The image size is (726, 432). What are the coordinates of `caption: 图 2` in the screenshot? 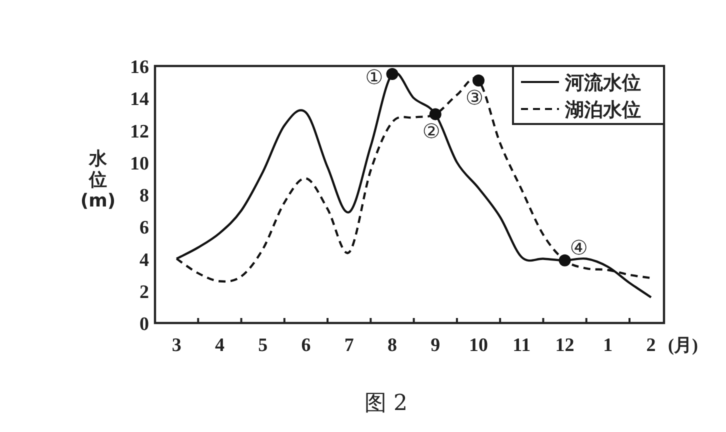 It's located at (386, 403).